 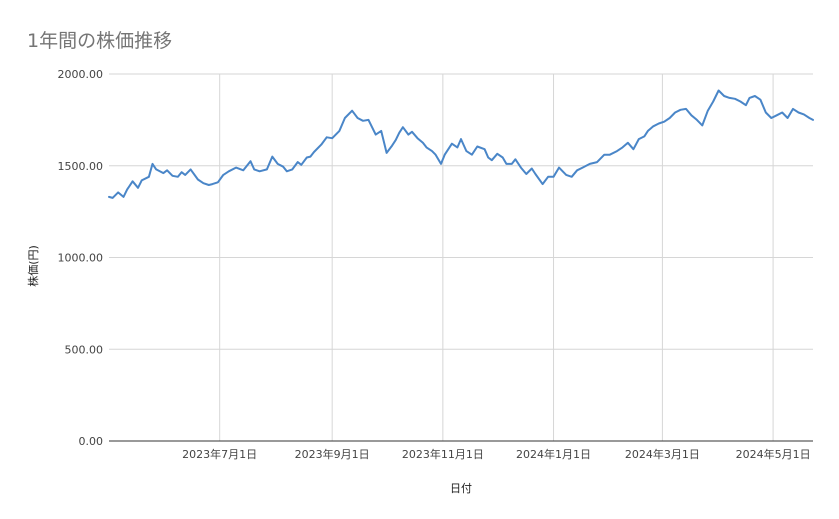 What do you see at coordinates (773, 454) in the screenshot?
I see `x-tick-label: 2024年5月1日` at bounding box center [773, 454].